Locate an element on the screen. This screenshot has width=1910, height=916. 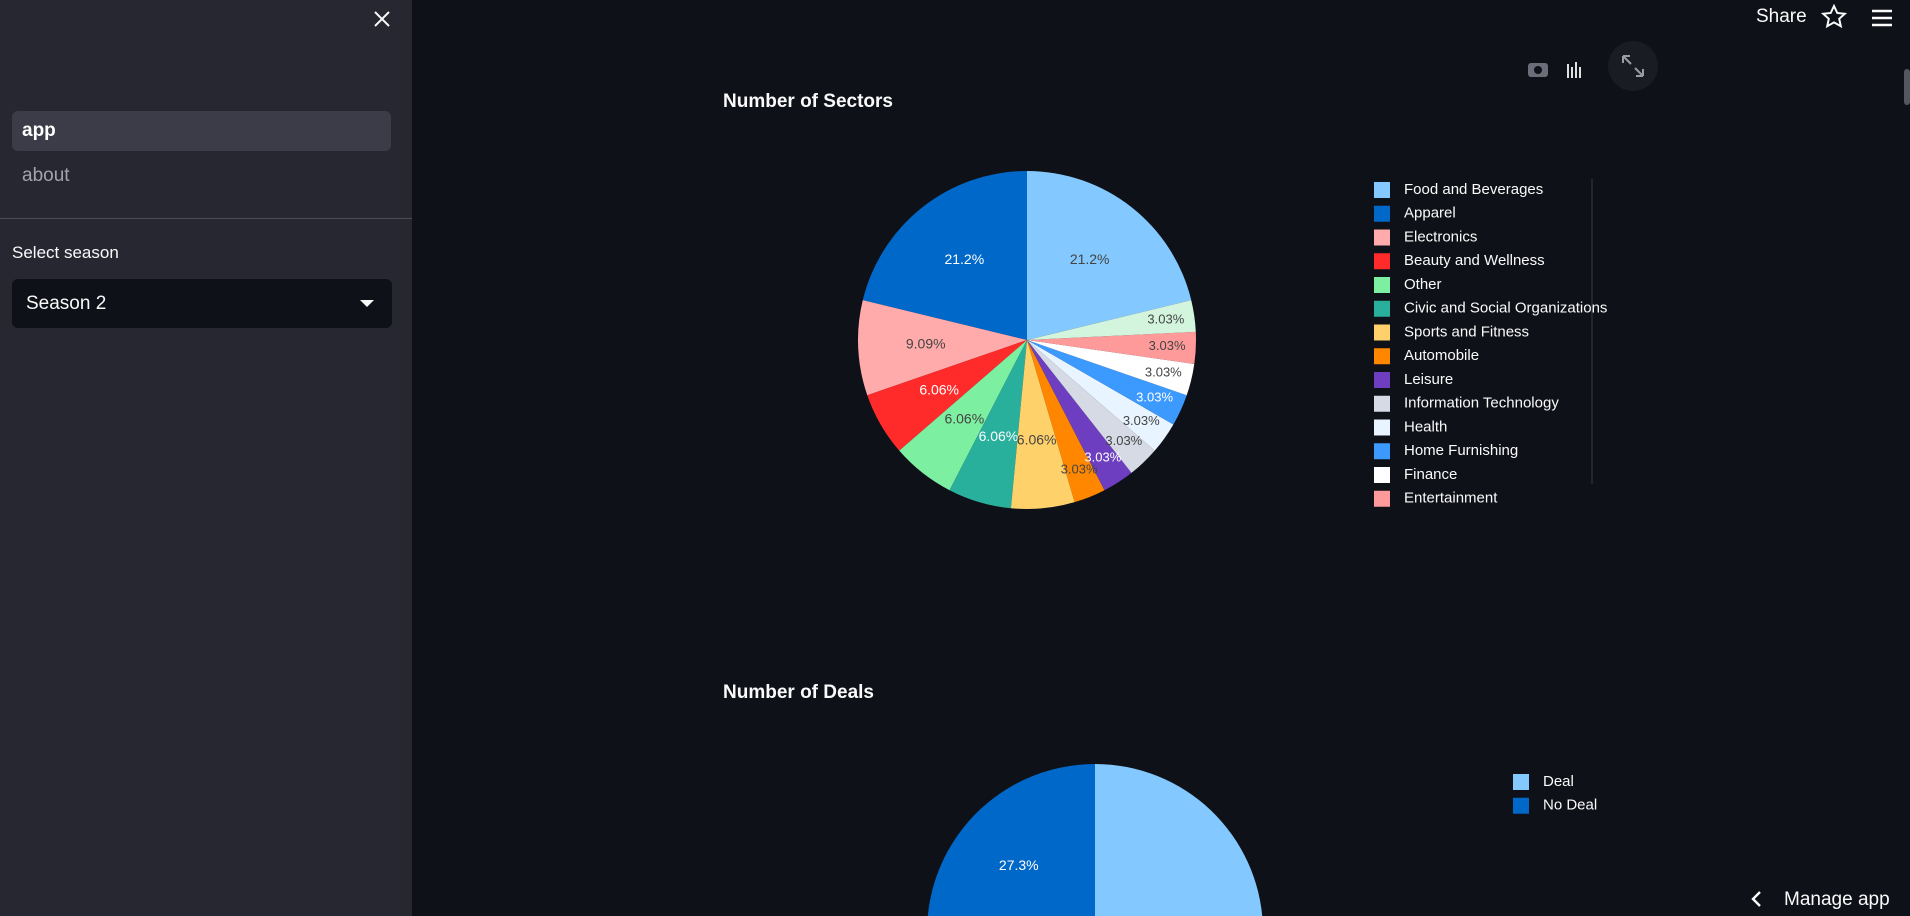
legend-label: Beauty and Wellness is located at coordinates (1474, 260).